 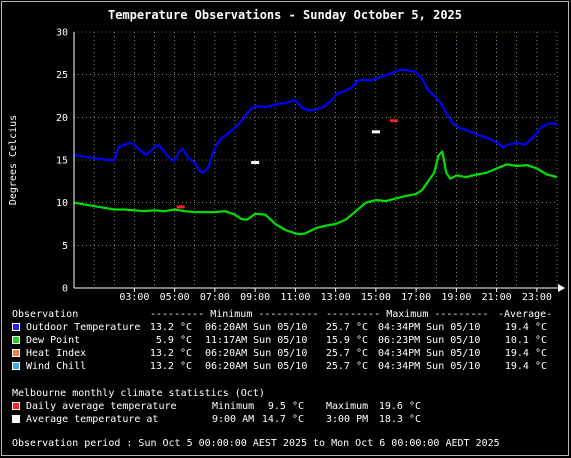 What do you see at coordinates (255, 296) in the screenshot?
I see `x-tick-label: 09:00` at bounding box center [255, 296].